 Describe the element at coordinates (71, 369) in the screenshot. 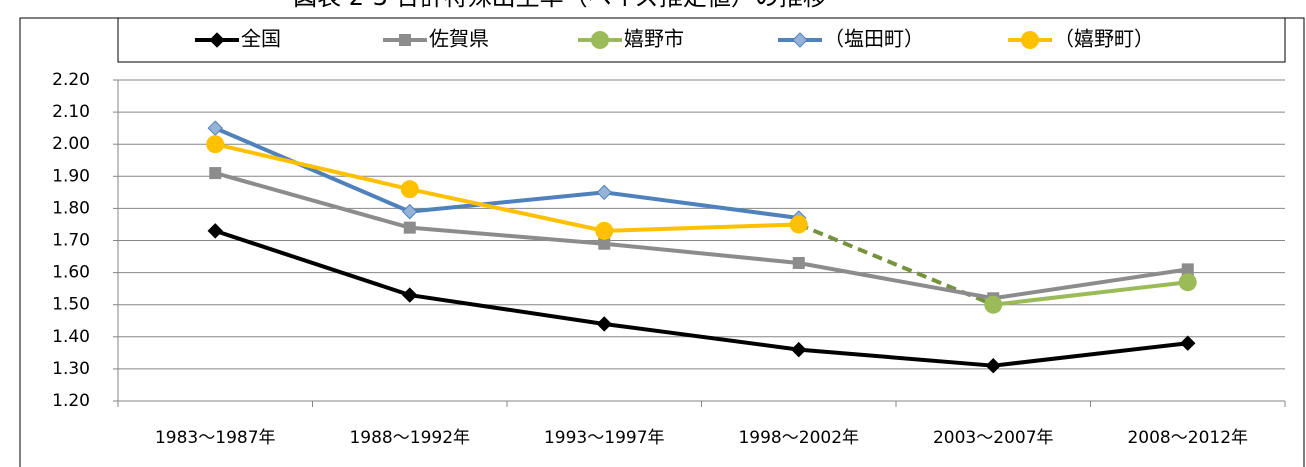

I see `y-tick-label: 1.30` at that location.